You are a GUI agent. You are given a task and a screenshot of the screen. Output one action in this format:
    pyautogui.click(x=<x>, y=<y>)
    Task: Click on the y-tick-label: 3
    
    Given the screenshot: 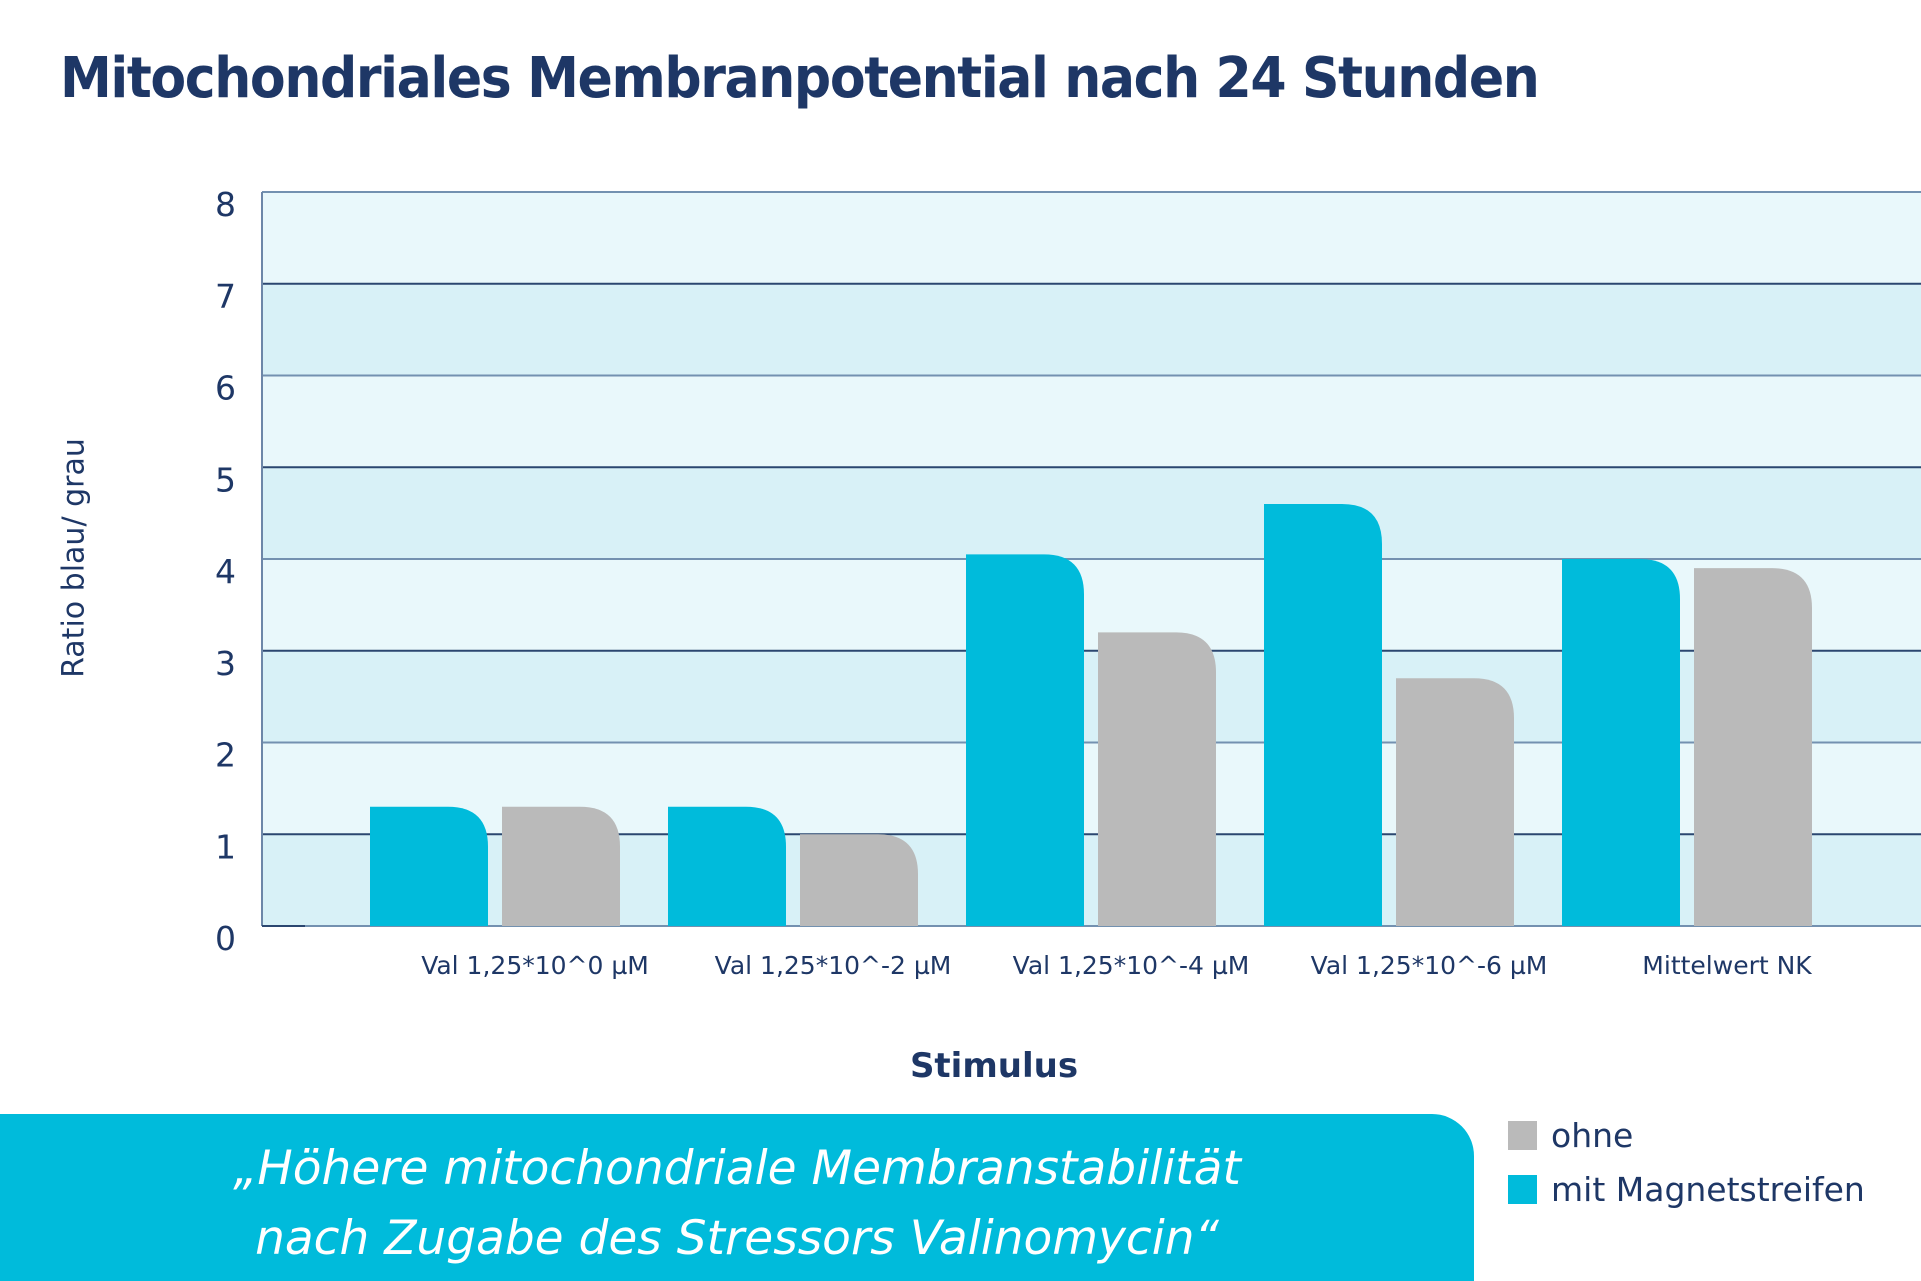 What is the action you would take?
    pyautogui.click(x=225, y=663)
    